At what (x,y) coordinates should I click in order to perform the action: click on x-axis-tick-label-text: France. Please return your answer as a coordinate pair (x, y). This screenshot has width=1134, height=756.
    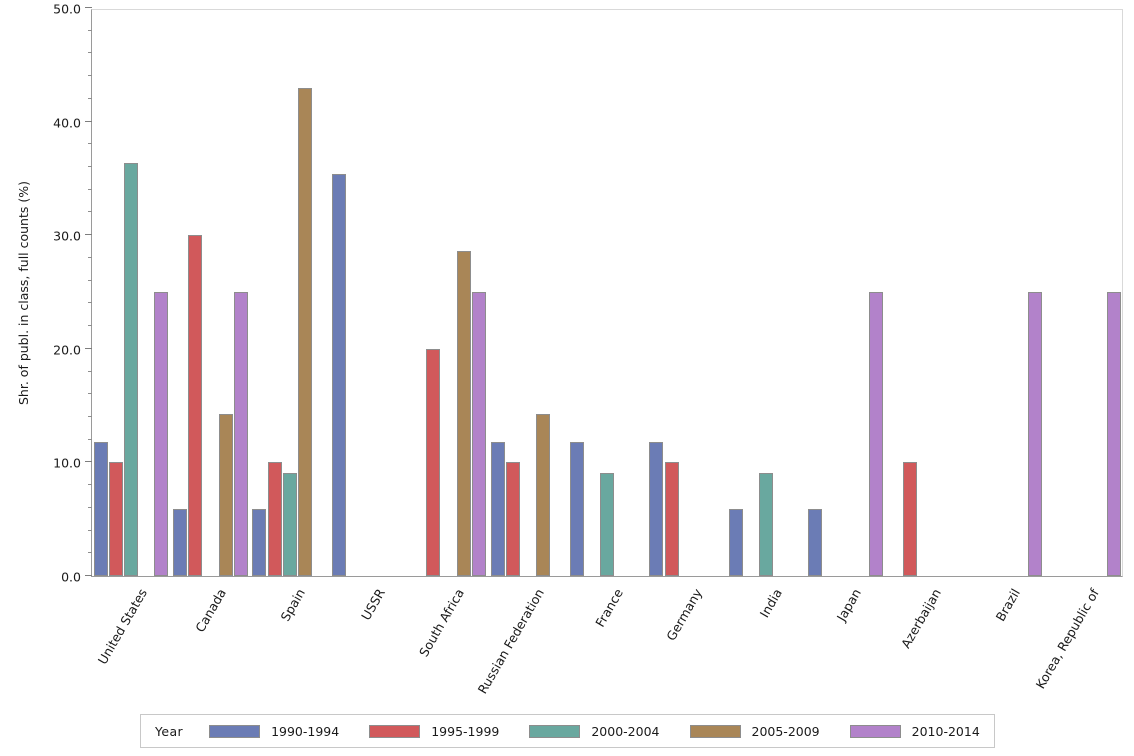
    Looking at the image, I should click on (609, 608).